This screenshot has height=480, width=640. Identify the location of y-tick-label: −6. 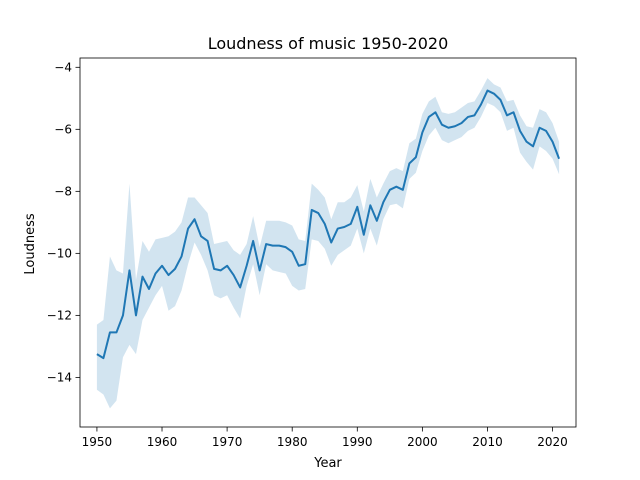
(63, 129).